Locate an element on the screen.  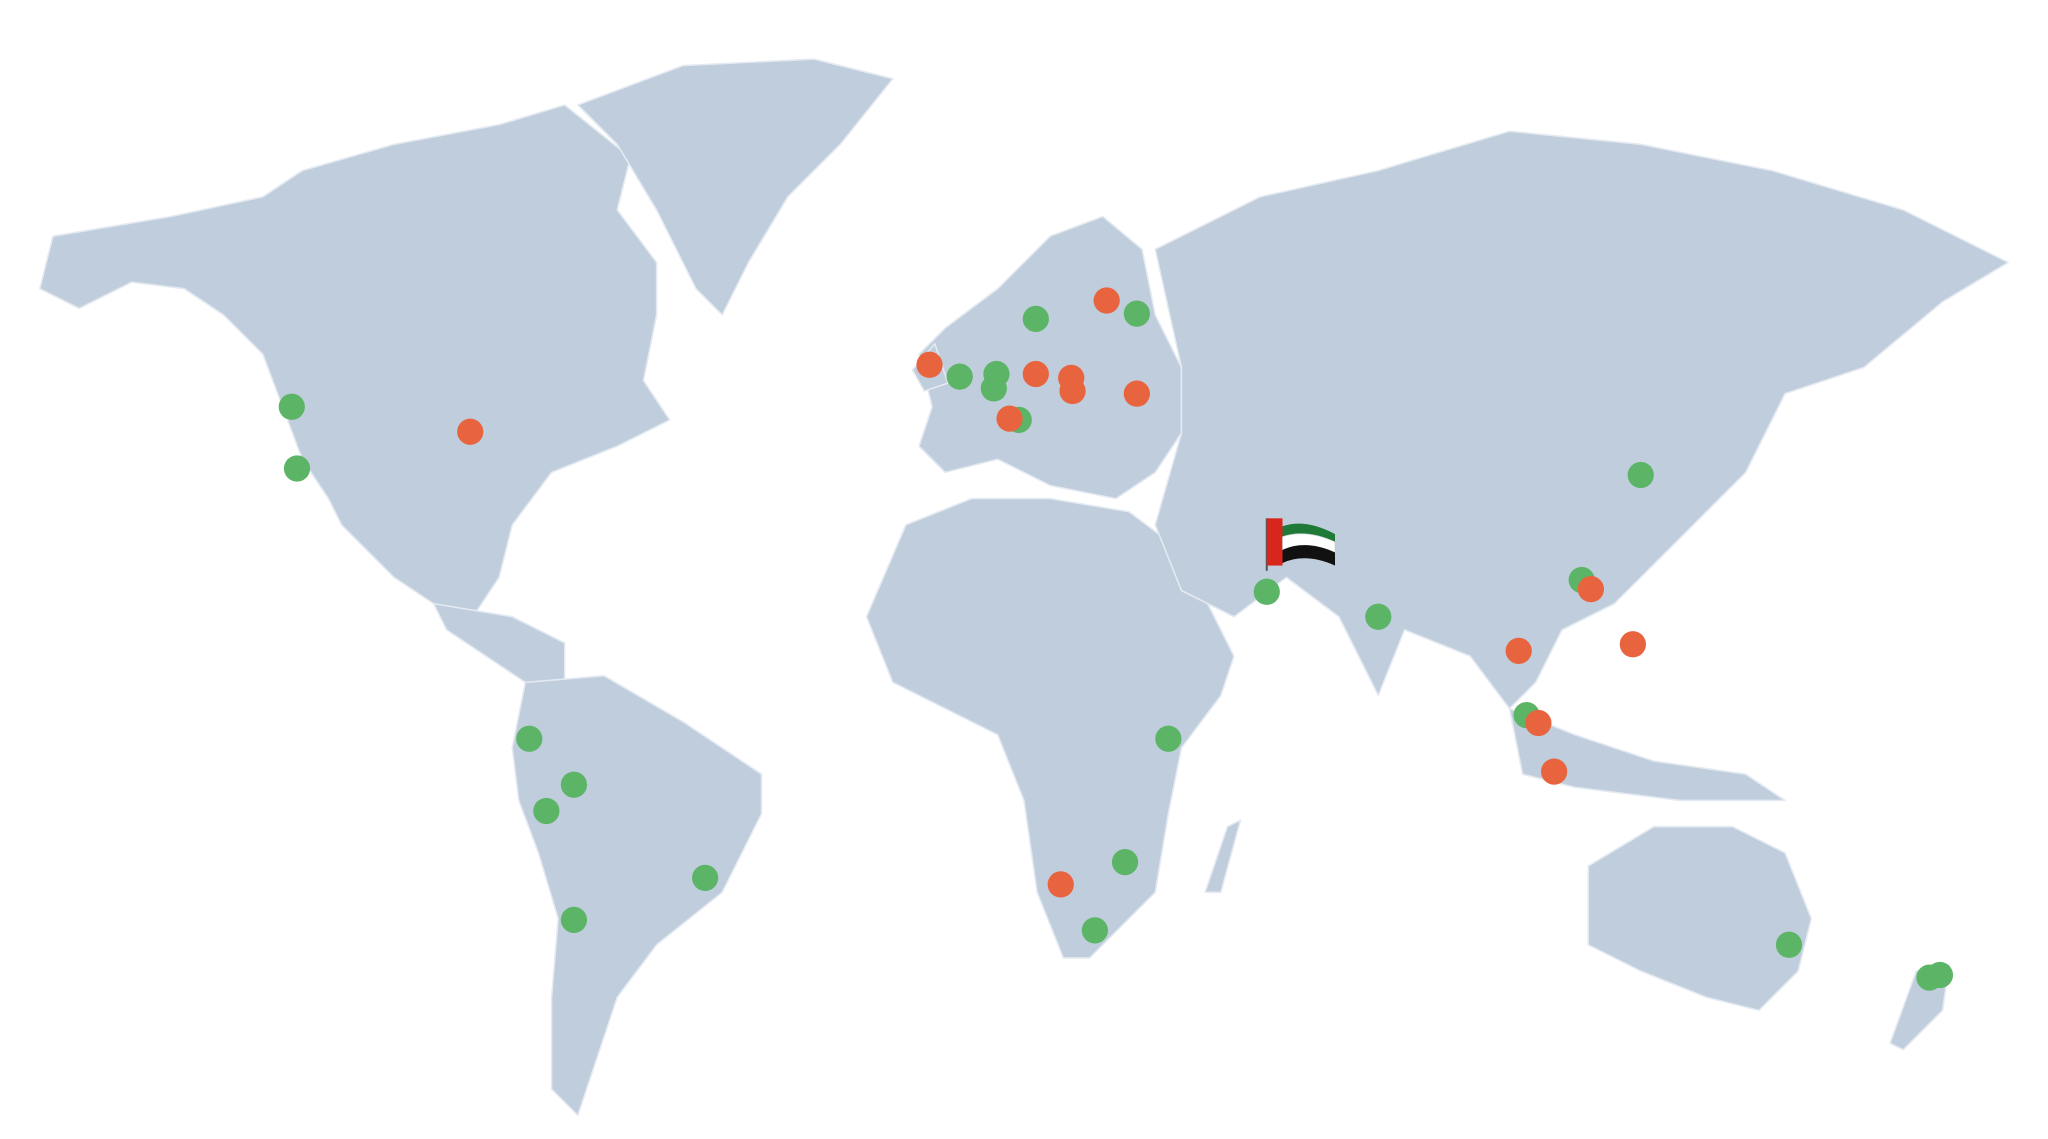
greenland is located at coordinates (735, 187).